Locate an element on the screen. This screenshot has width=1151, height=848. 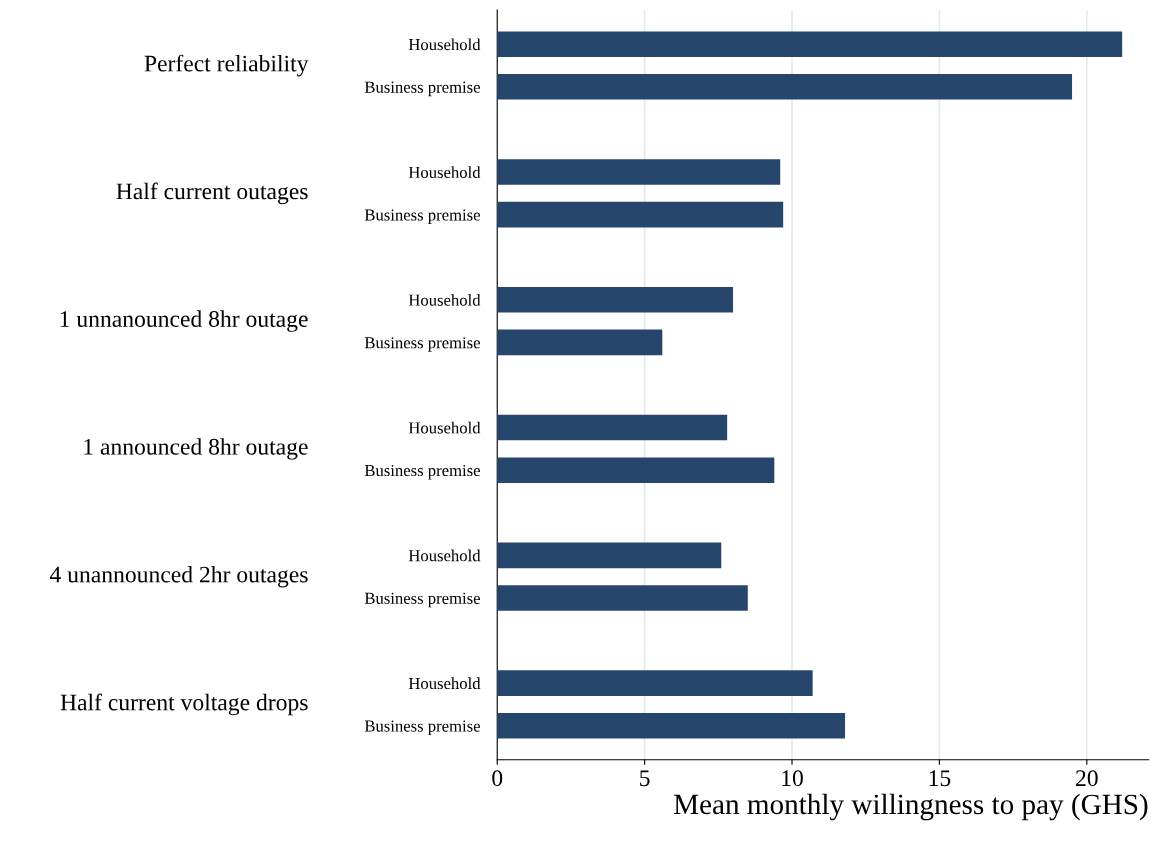
x-axis-title: Mean monthly willingness to pay (GHS) is located at coordinates (910, 807).